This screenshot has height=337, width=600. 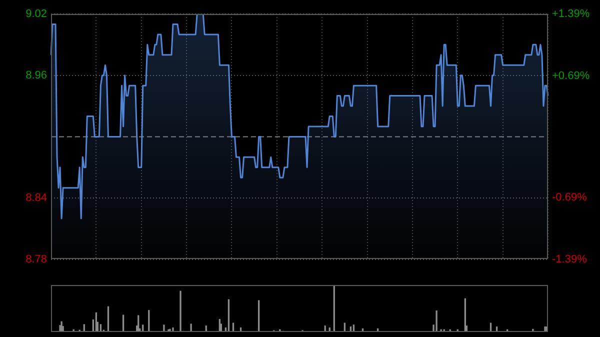 What do you see at coordinates (571, 76) in the screenshot?
I see `y2-tick-label: +0.69%` at bounding box center [571, 76].